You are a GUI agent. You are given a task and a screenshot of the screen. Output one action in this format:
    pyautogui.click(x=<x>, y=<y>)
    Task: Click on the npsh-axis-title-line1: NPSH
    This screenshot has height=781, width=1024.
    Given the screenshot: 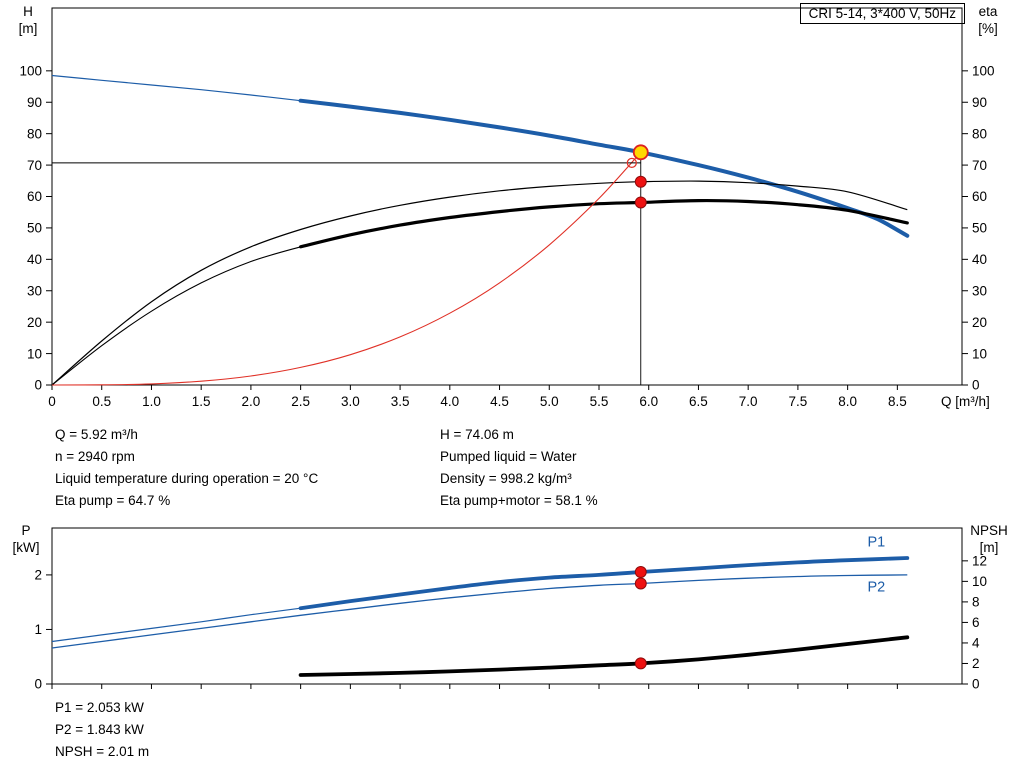 What is the action you would take?
    pyautogui.click(x=989, y=530)
    